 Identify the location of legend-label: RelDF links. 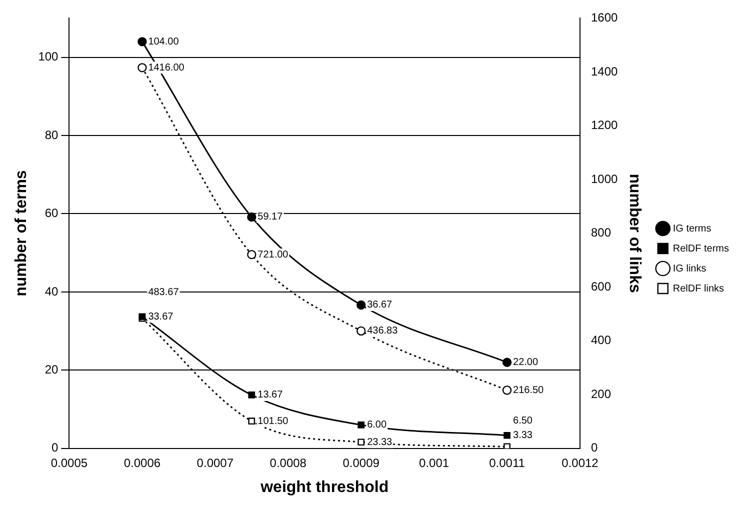
(698, 288).